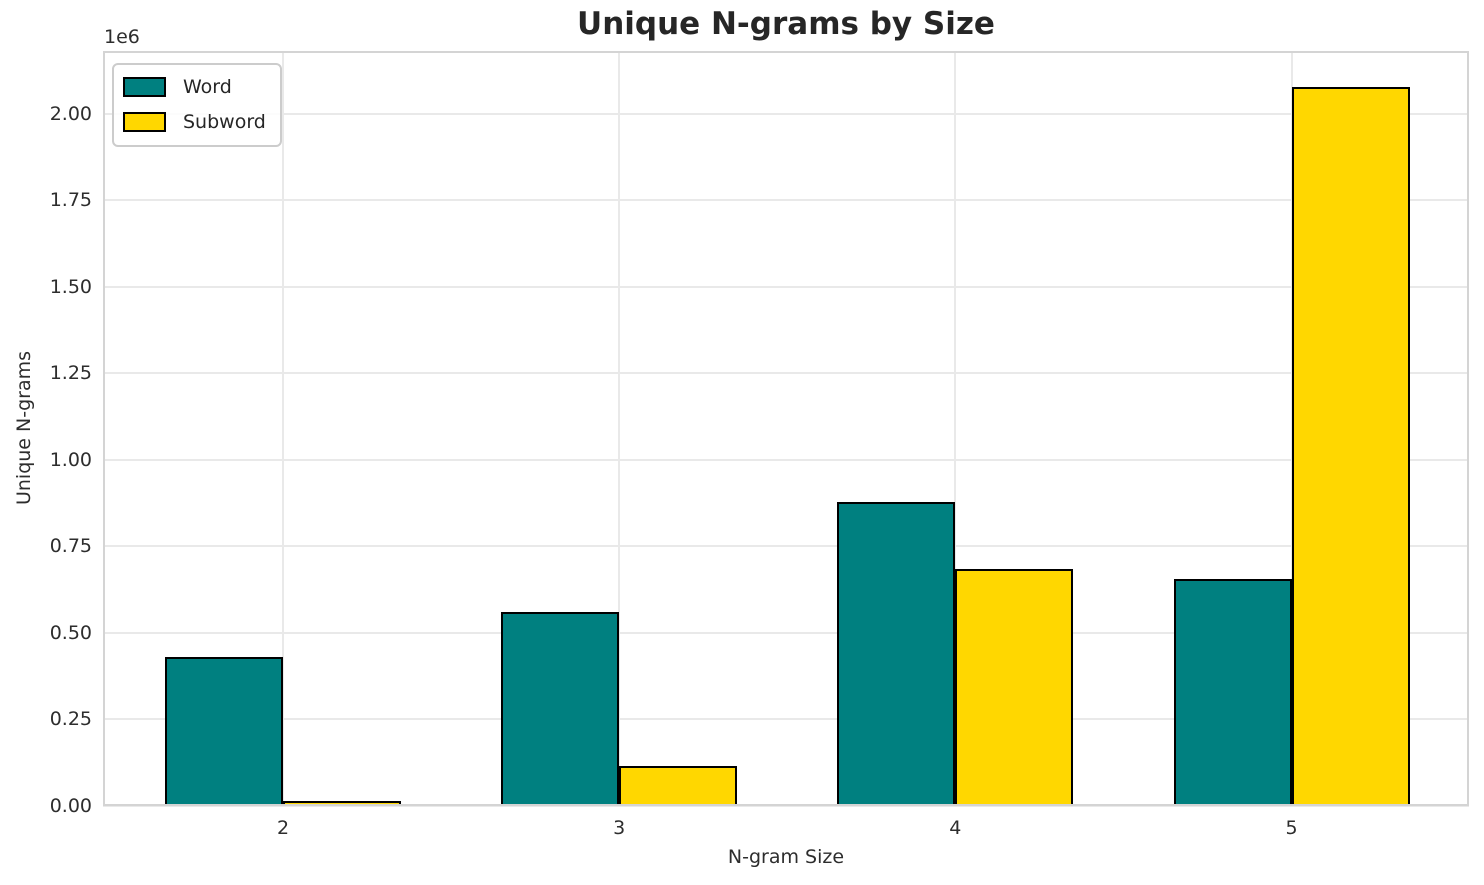  I want to click on y-axis-offset-label: 1e6, so click(122, 37).